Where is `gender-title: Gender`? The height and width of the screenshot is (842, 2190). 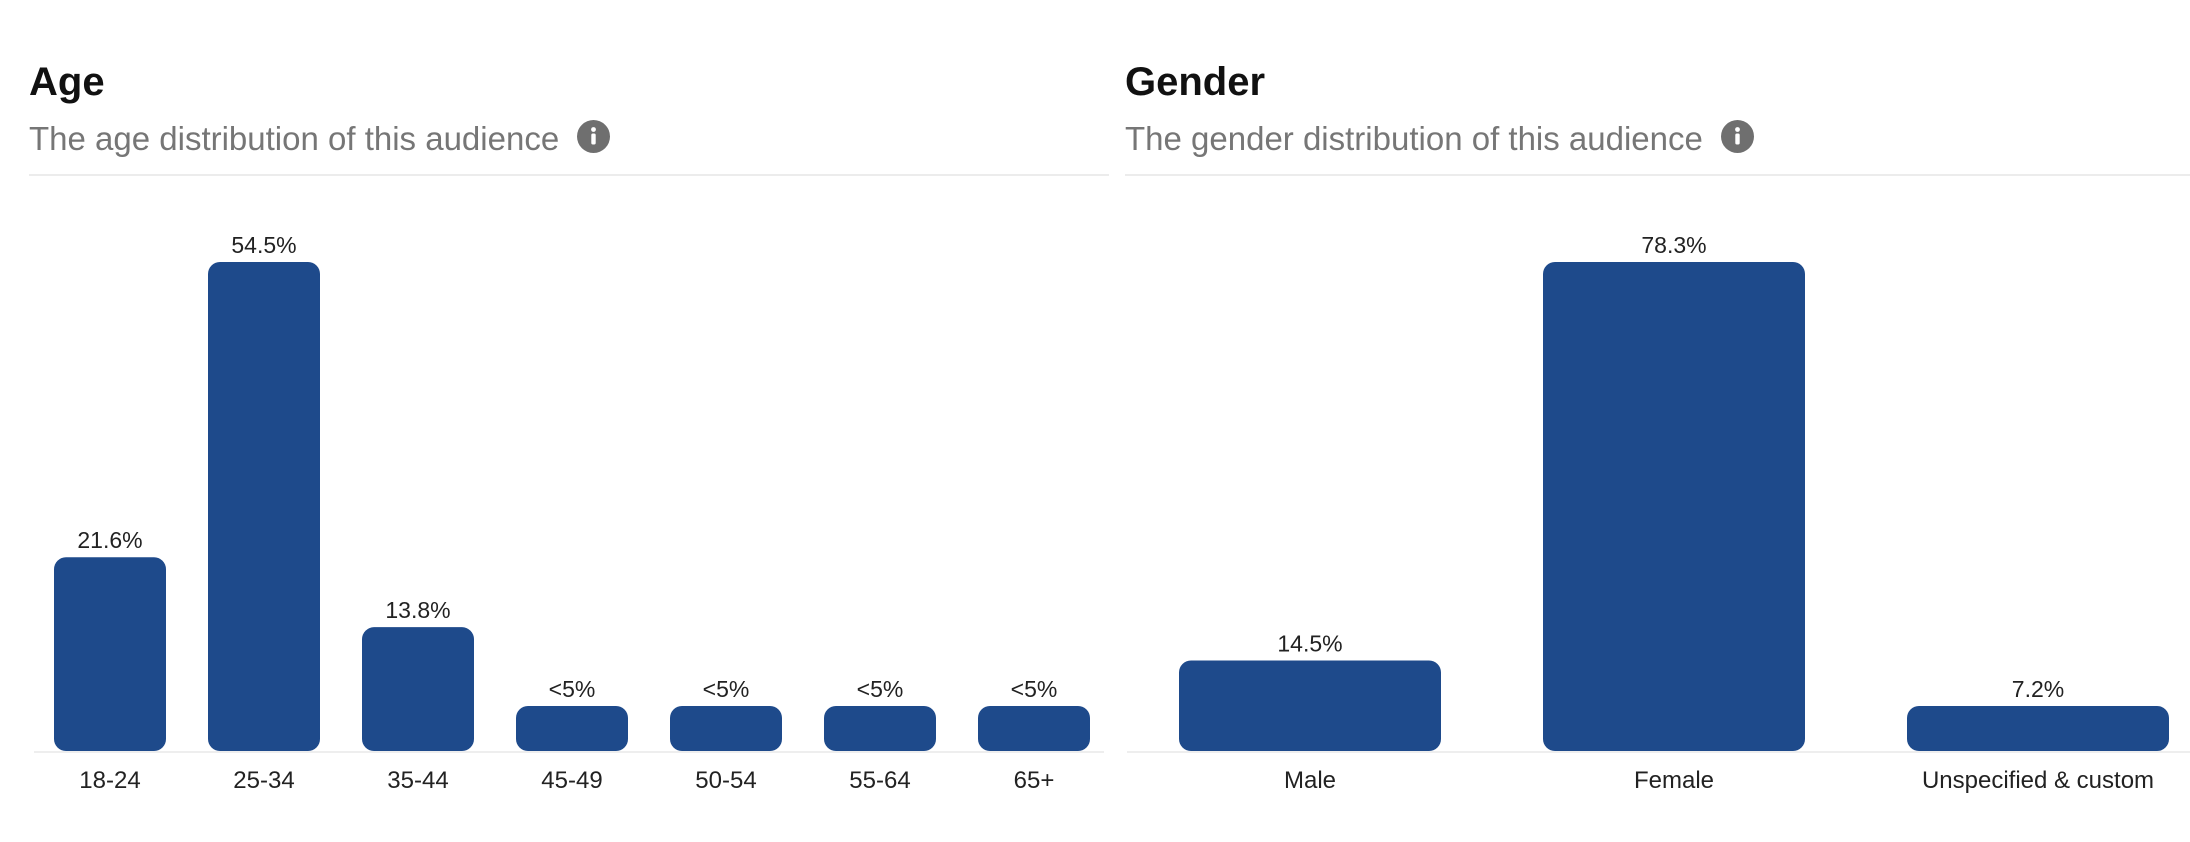
gender-title: Gender is located at coordinates (1195, 82).